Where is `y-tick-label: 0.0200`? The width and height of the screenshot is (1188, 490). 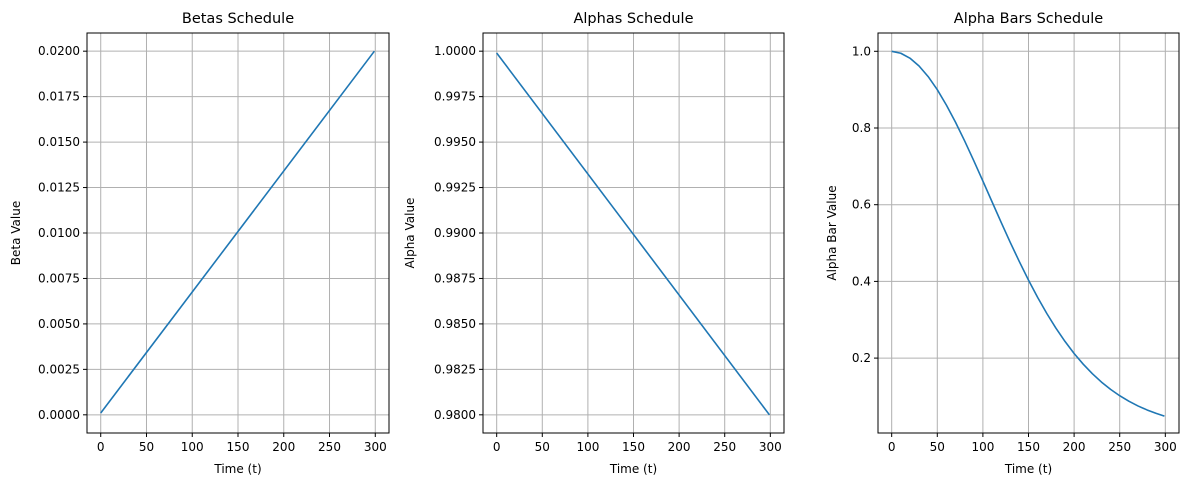
y-tick-label: 0.0200 is located at coordinates (59, 51).